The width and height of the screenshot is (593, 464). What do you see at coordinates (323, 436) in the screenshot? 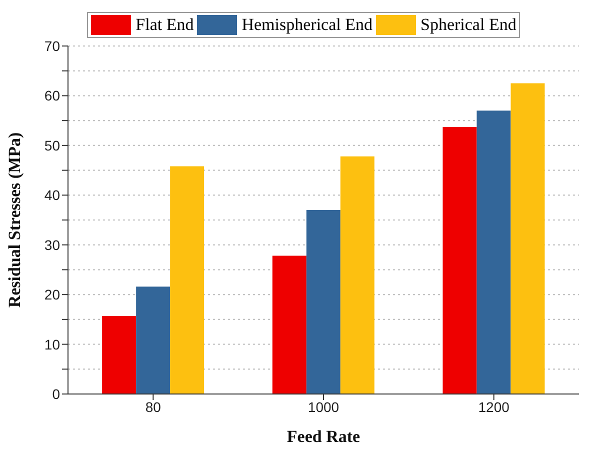
I see `x-axis-title: Feed Rate` at bounding box center [323, 436].